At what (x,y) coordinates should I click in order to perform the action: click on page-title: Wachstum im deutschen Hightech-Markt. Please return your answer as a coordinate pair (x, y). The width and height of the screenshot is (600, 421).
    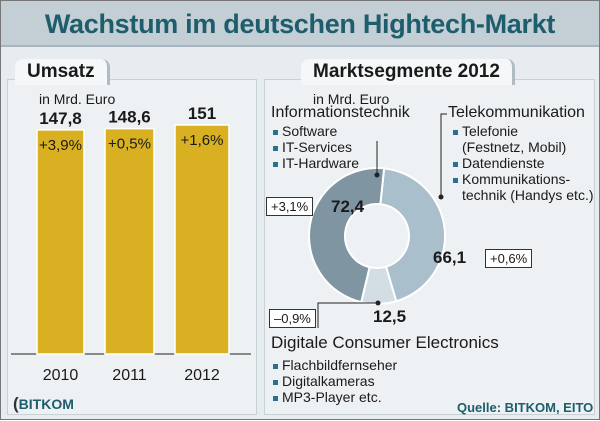
    Looking at the image, I should click on (300, 24).